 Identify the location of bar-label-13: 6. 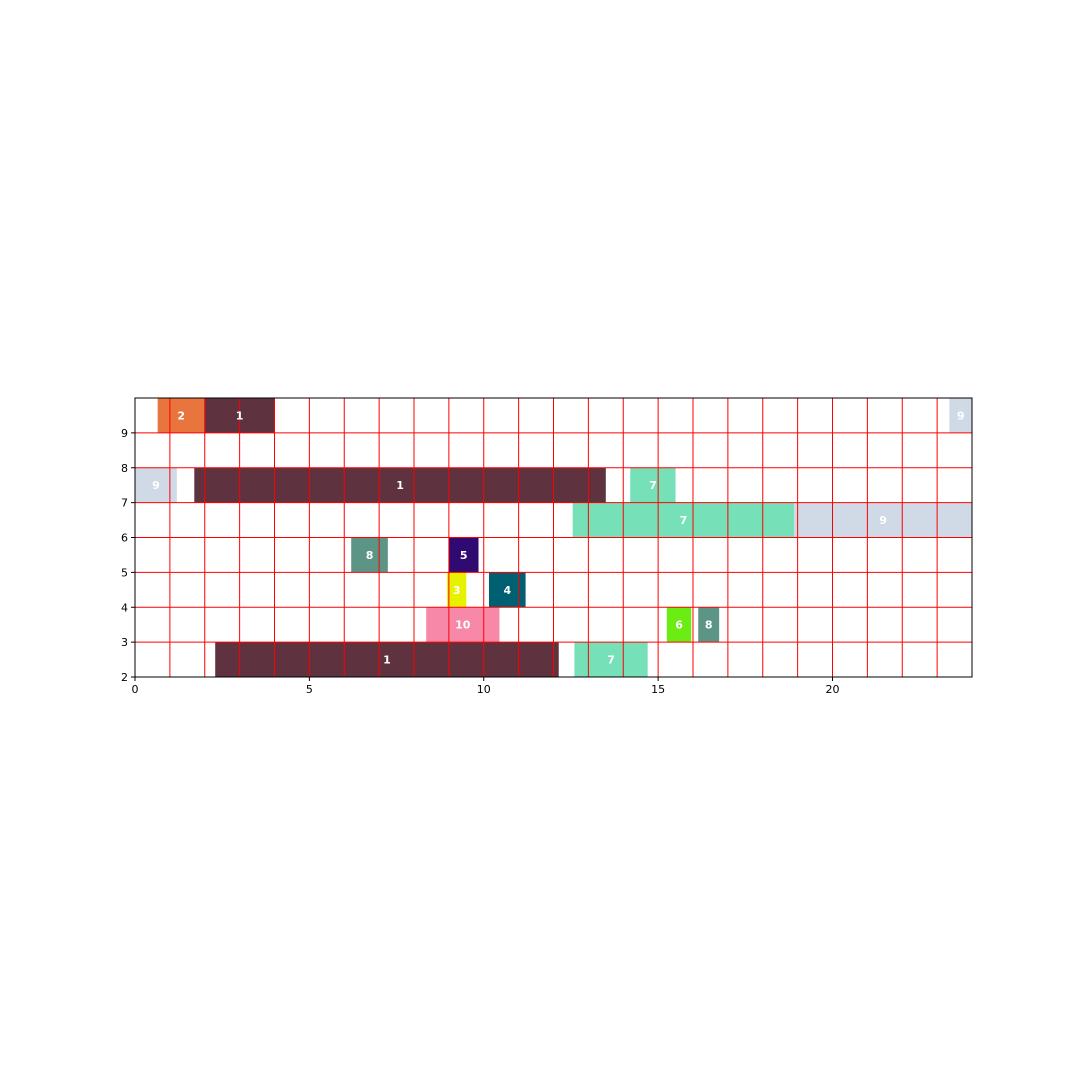
(679, 625).